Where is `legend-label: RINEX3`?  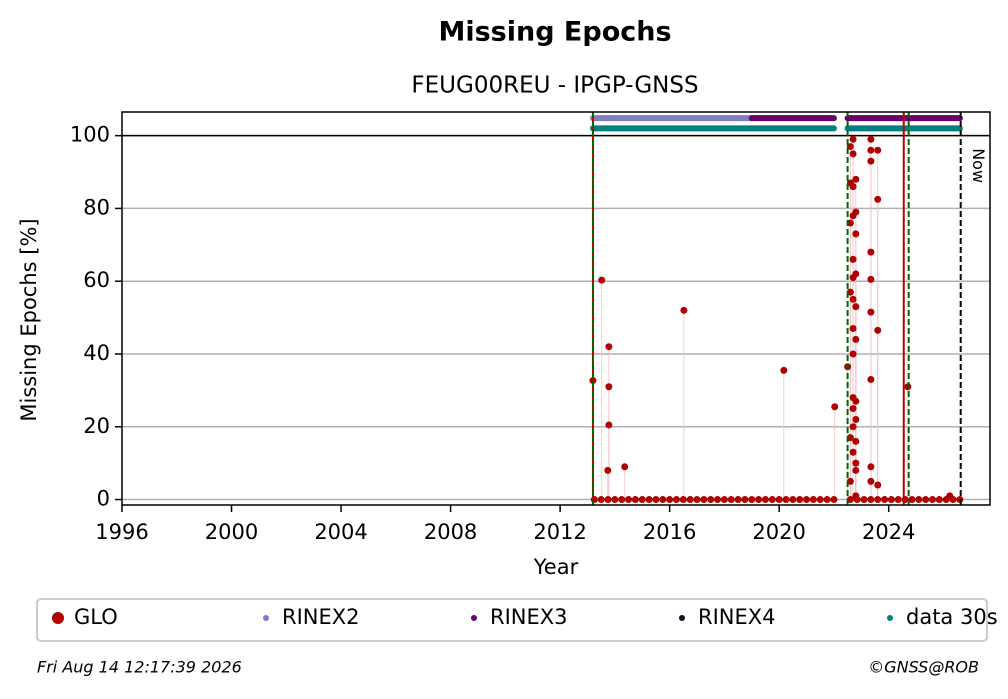 legend-label: RINEX3 is located at coordinates (529, 617).